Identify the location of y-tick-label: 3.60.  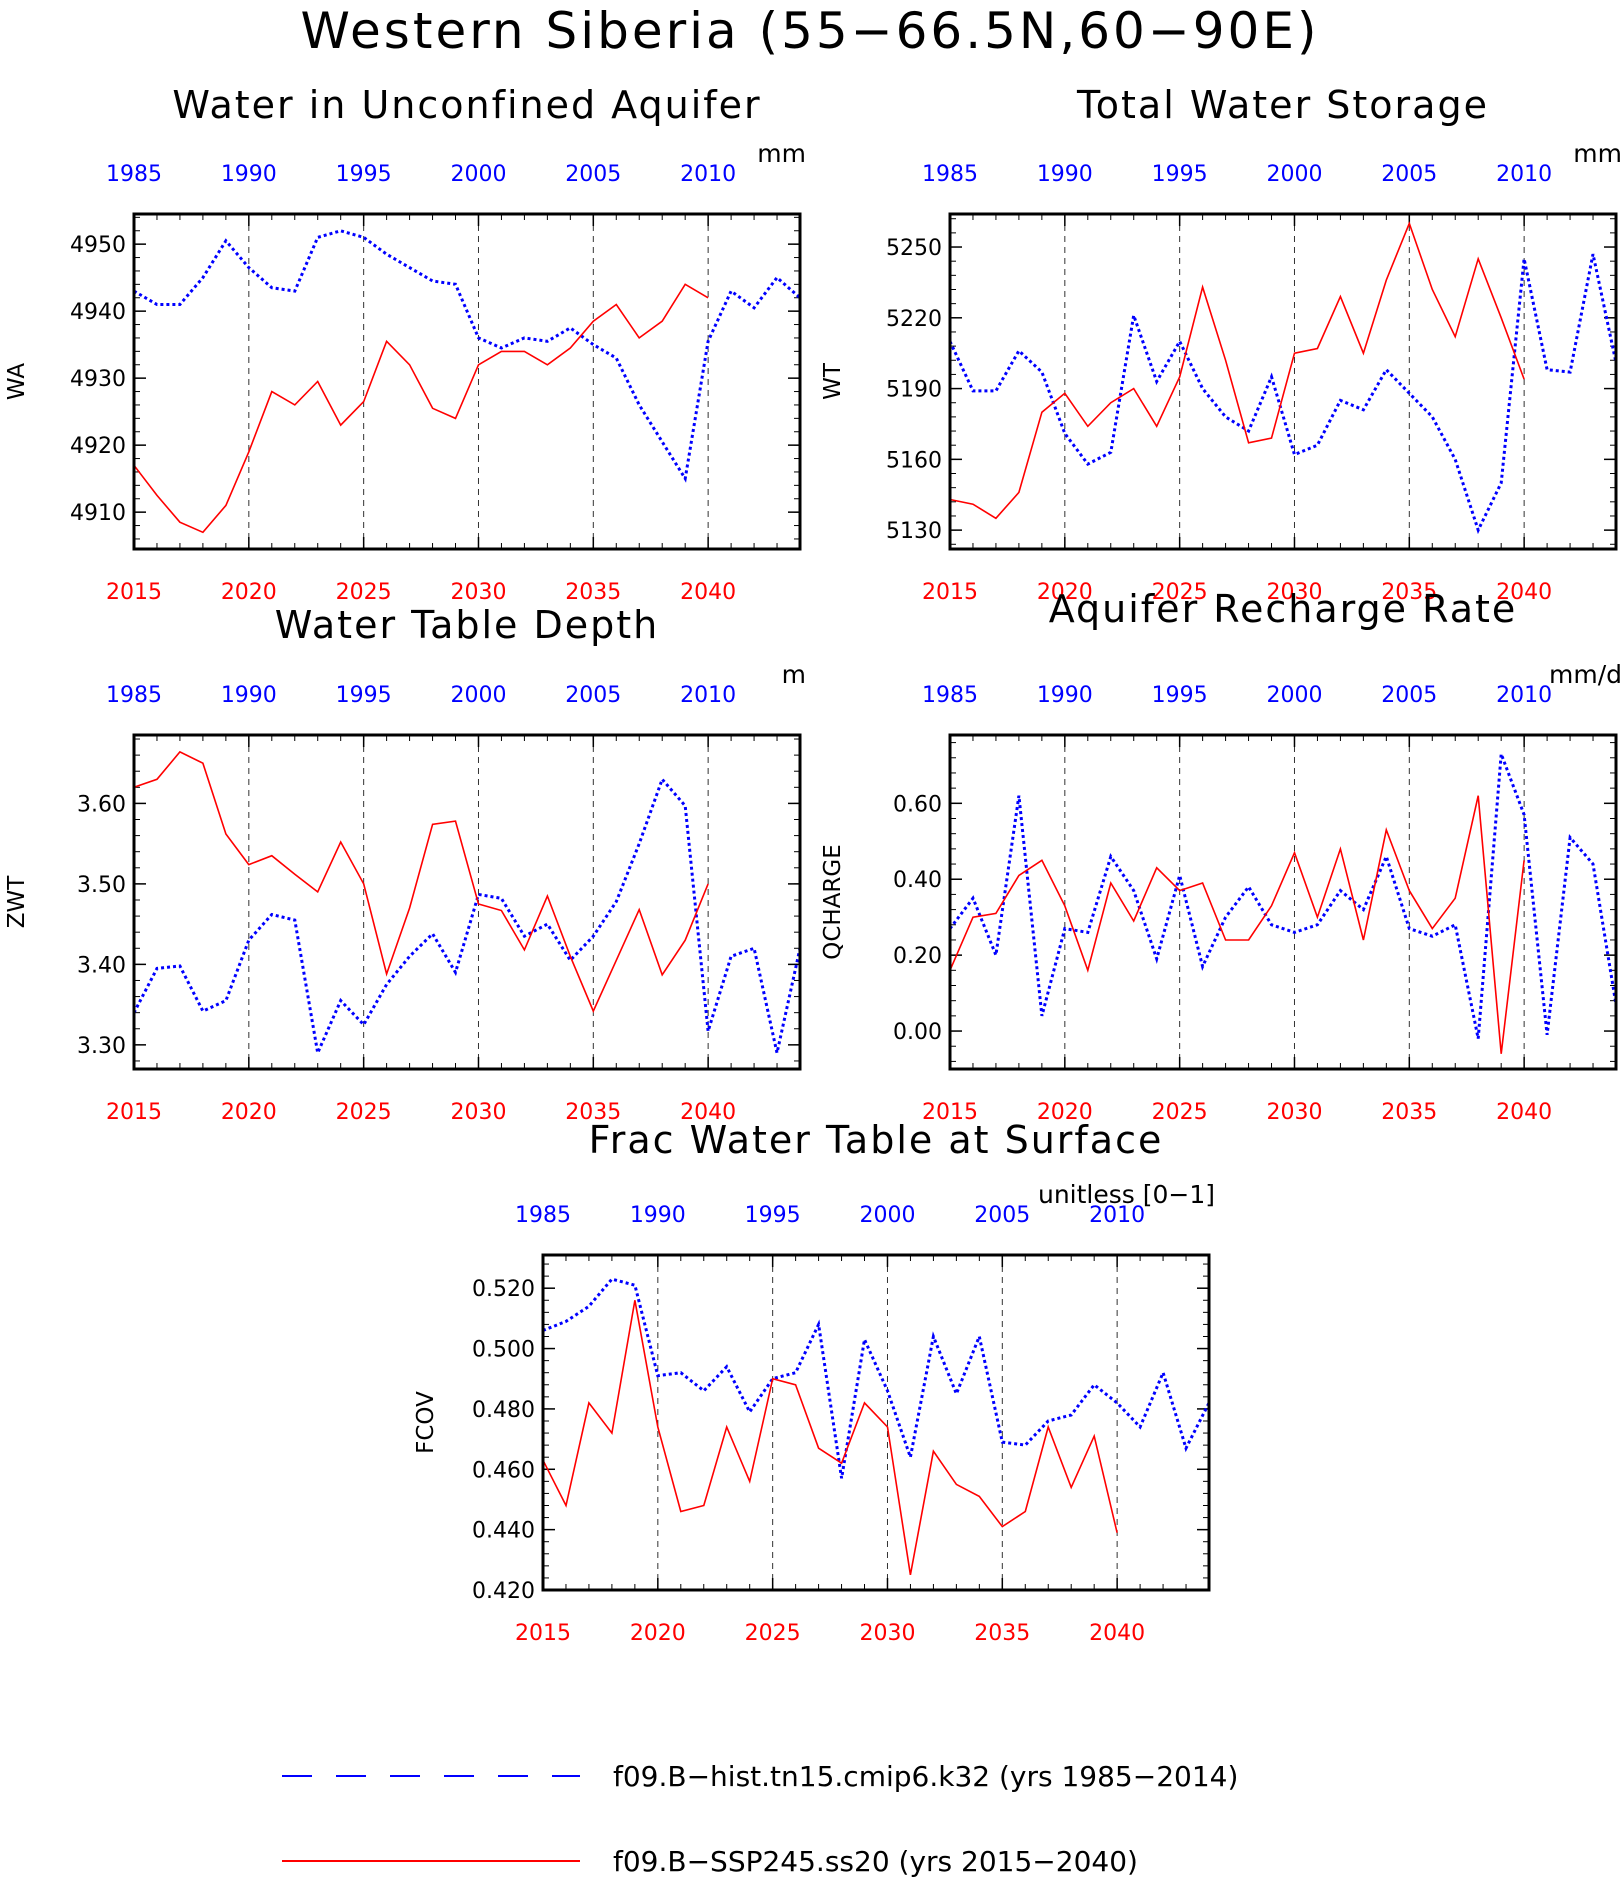
(101, 804).